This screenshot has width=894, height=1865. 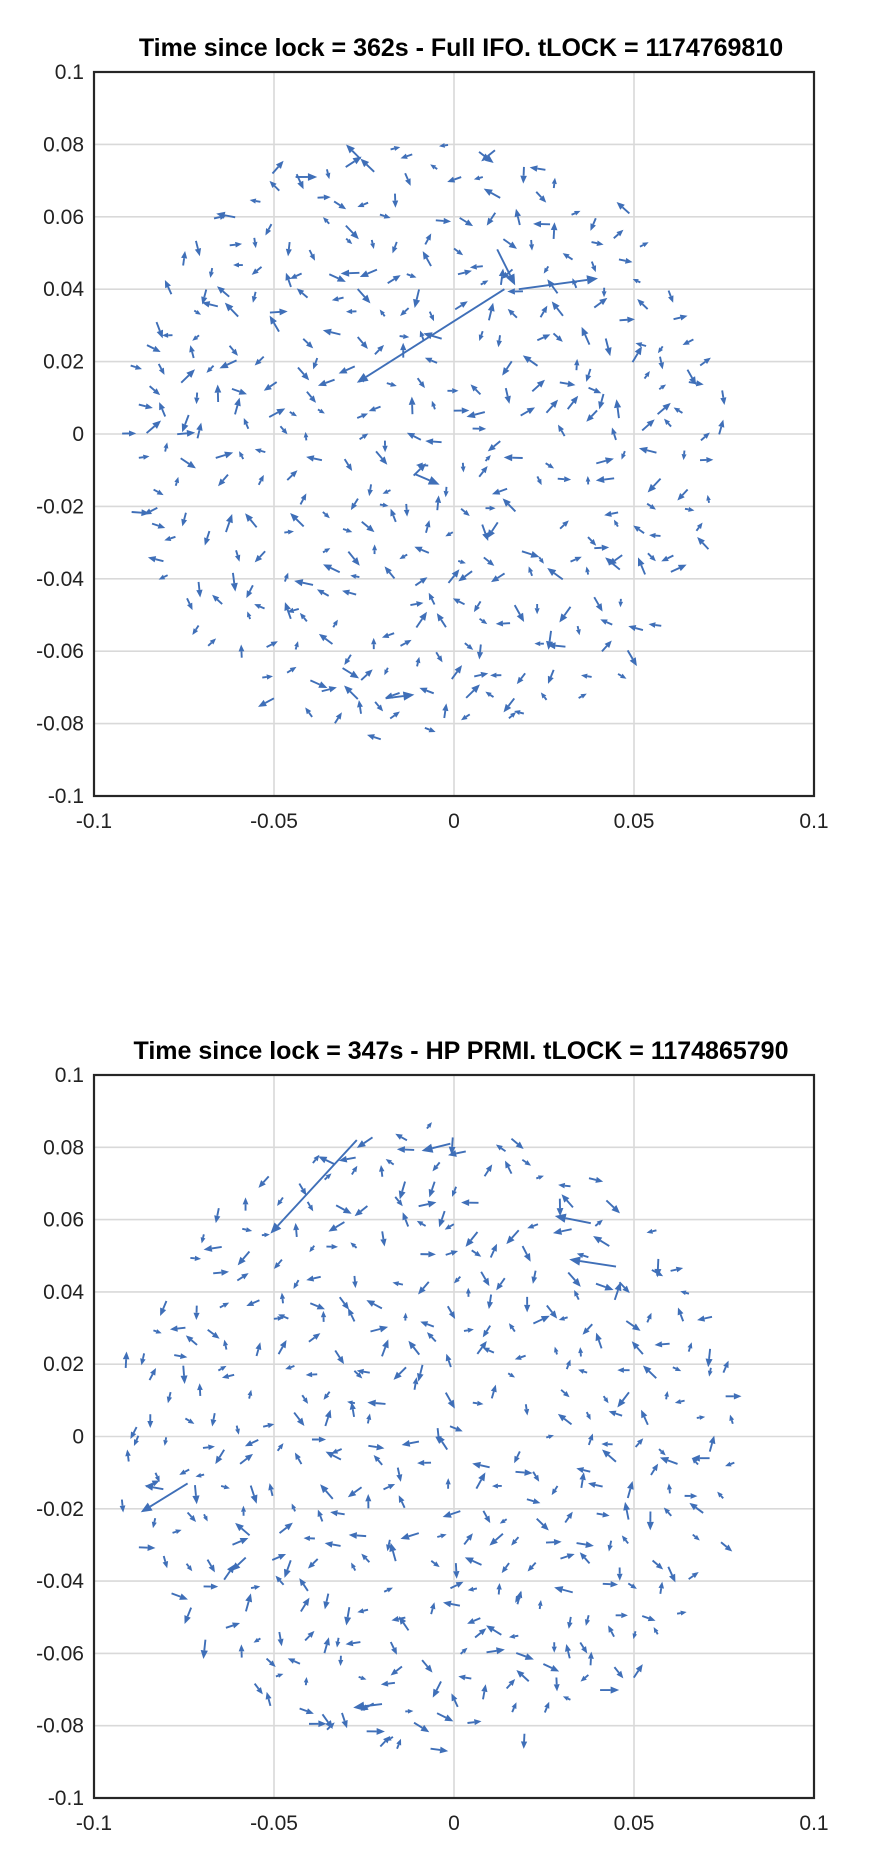 What do you see at coordinates (164, 1497) in the screenshot?
I see `large-vector-arrow` at bounding box center [164, 1497].